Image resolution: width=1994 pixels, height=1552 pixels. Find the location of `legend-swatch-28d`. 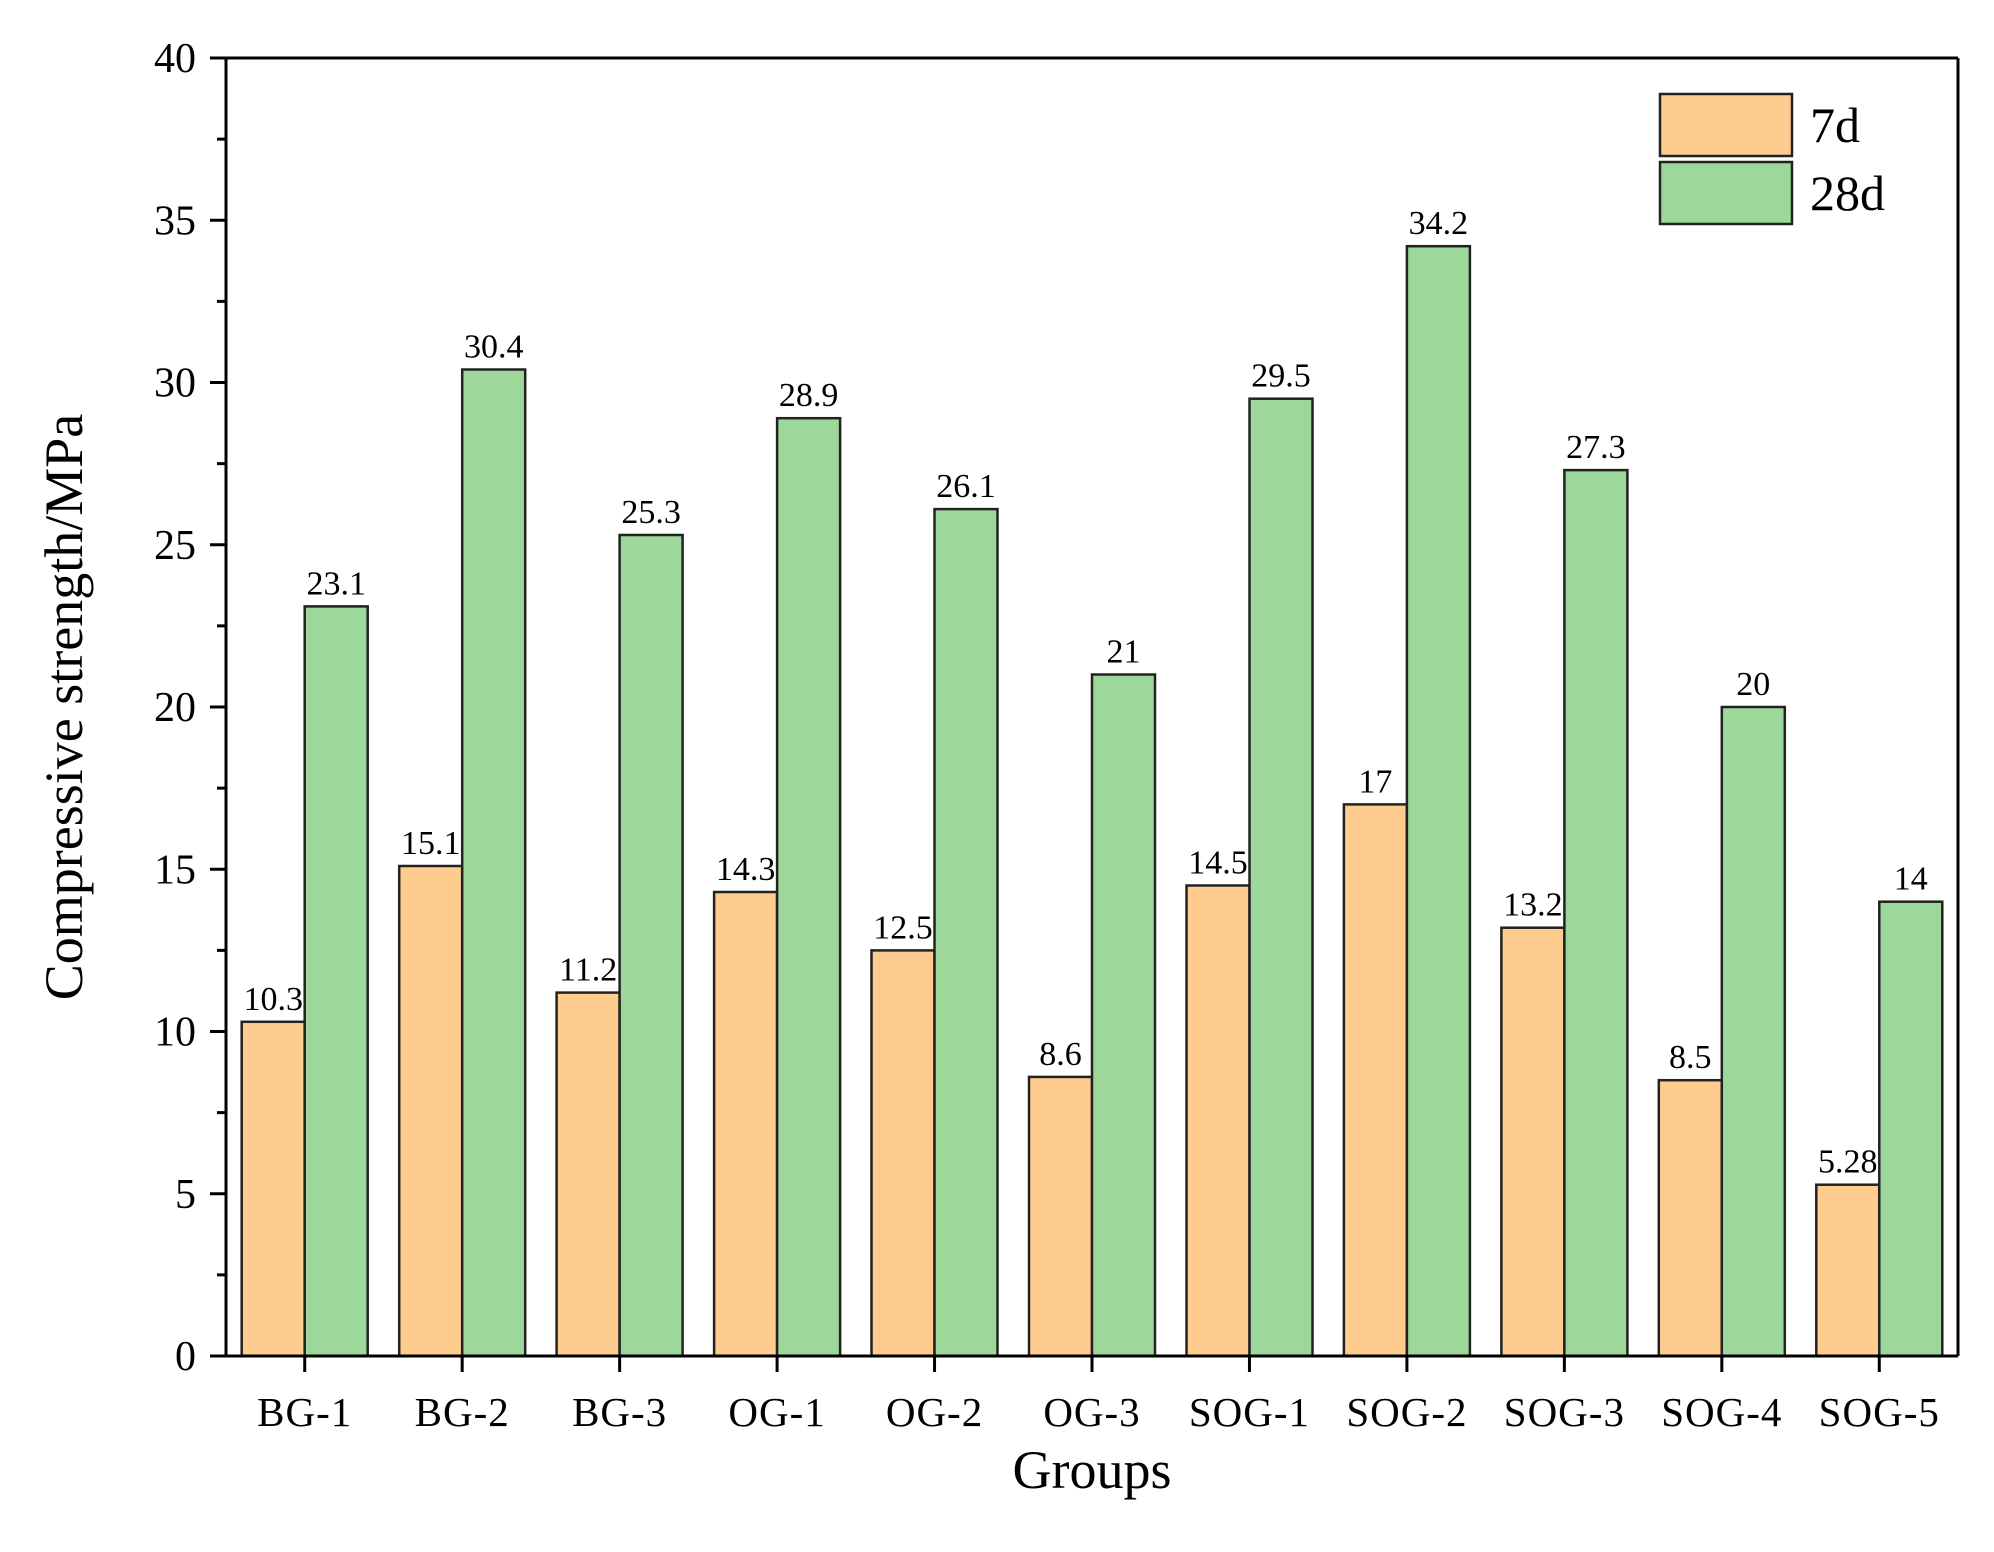

legend-swatch-28d is located at coordinates (1726, 193).